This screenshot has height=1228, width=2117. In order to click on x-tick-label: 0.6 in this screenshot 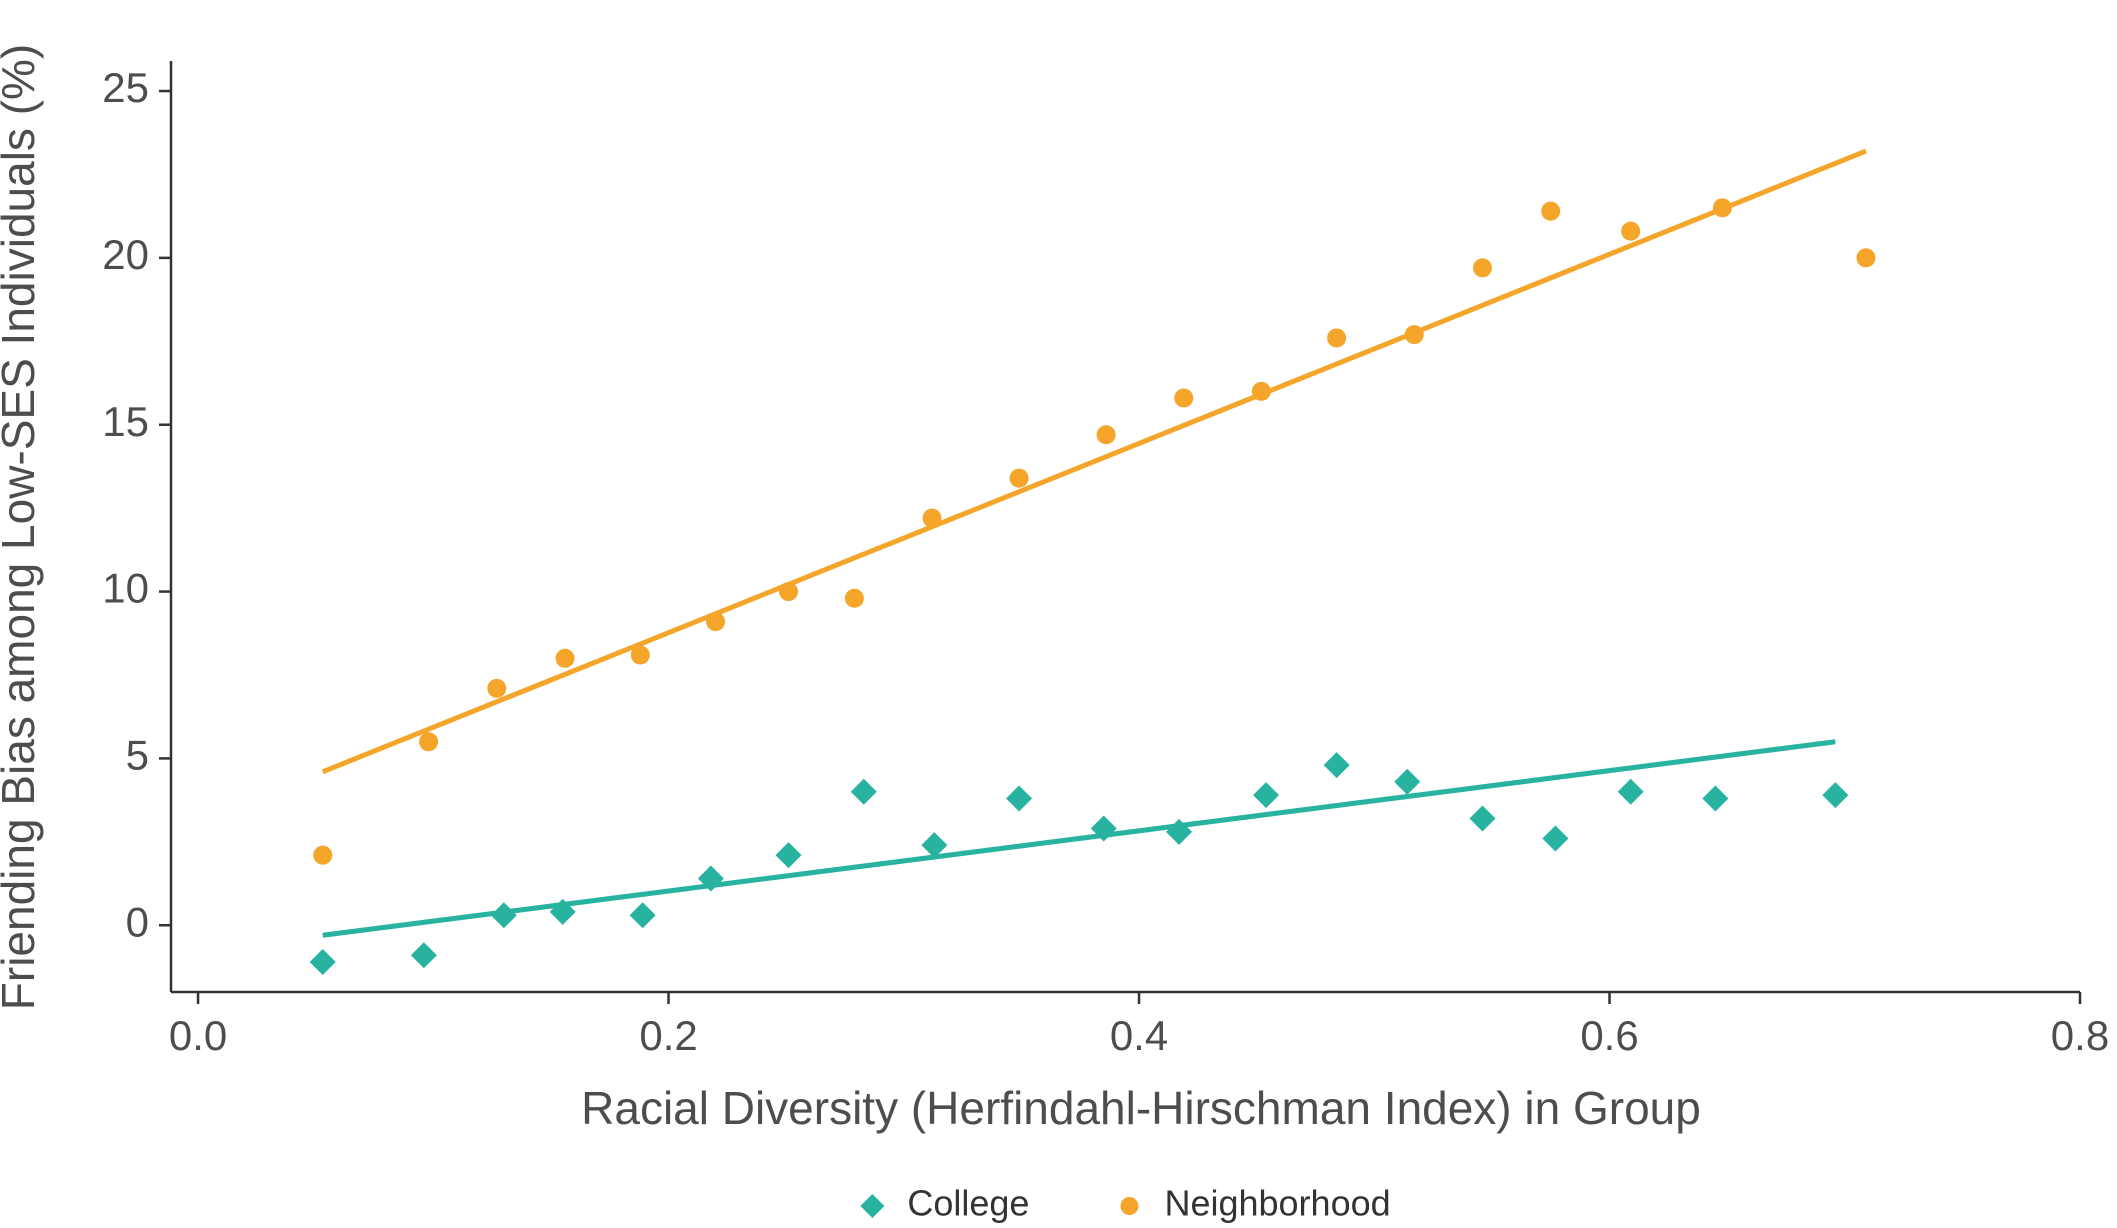, I will do `click(1609, 1035)`.